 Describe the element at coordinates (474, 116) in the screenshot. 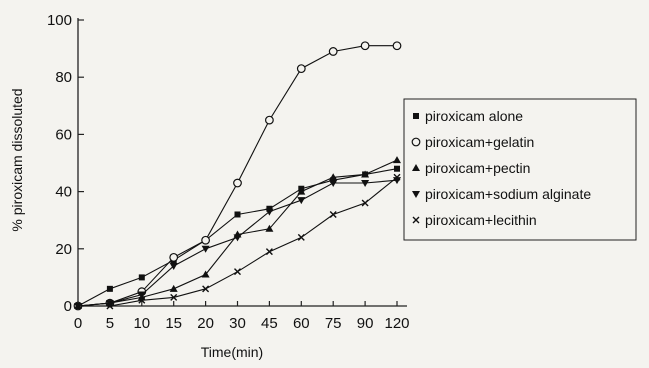

I see `legend-label: piroxicam alone` at that location.